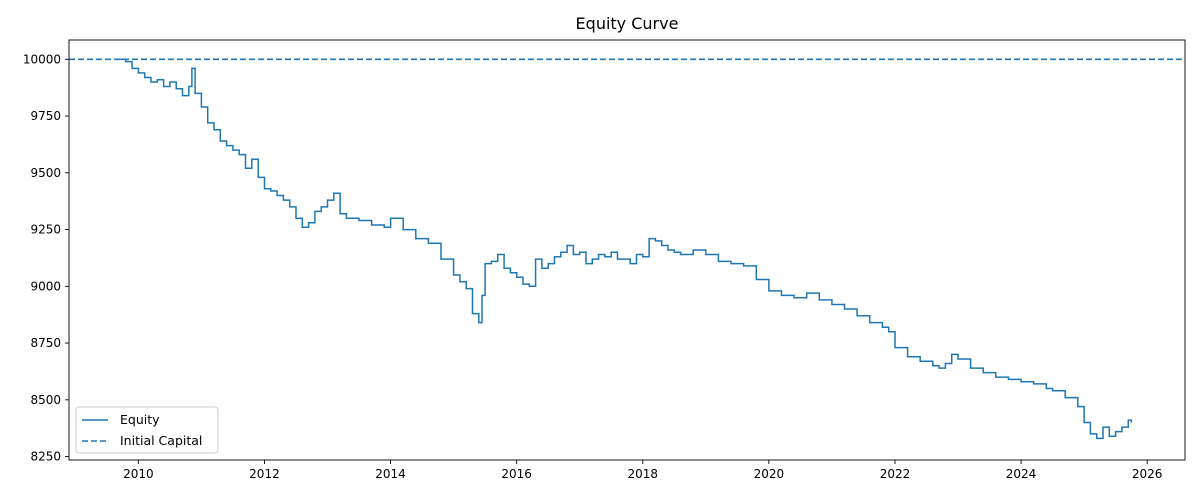 Image resolution: width=1200 pixels, height=500 pixels. Describe the element at coordinates (45, 230) in the screenshot. I see `y-tick-label: 9250` at that location.